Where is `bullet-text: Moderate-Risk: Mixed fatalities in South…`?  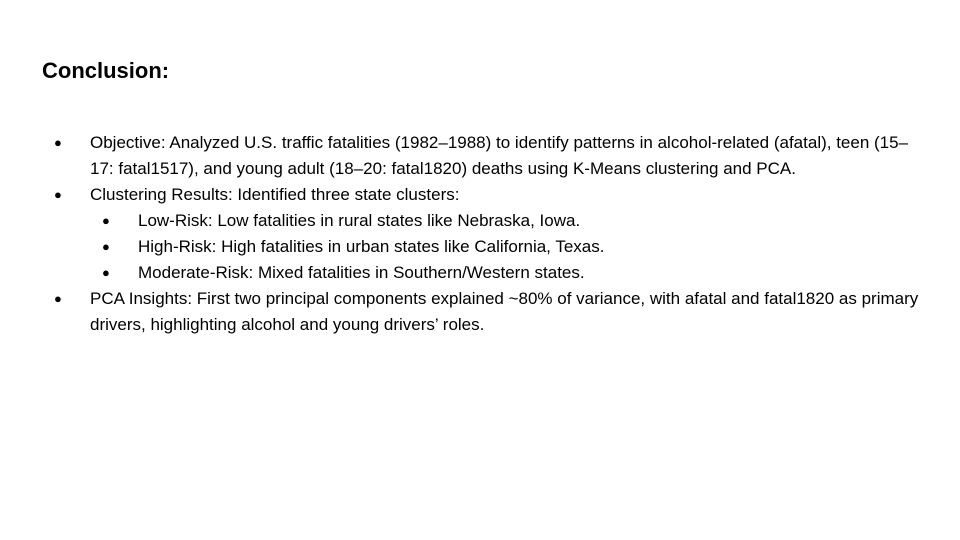 bullet-text: Moderate-Risk: Mixed fatalities in South… is located at coordinates (361, 272).